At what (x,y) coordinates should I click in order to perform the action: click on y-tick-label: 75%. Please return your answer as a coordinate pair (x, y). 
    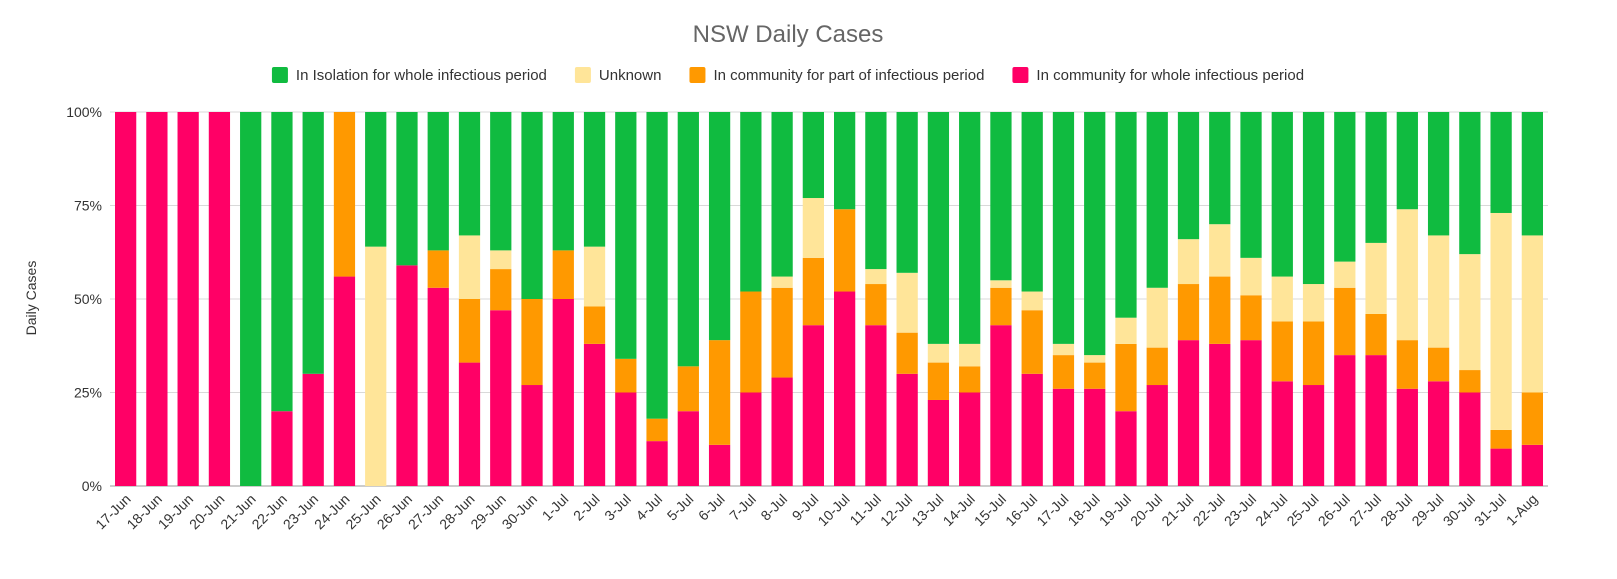
    Looking at the image, I should click on (88, 206).